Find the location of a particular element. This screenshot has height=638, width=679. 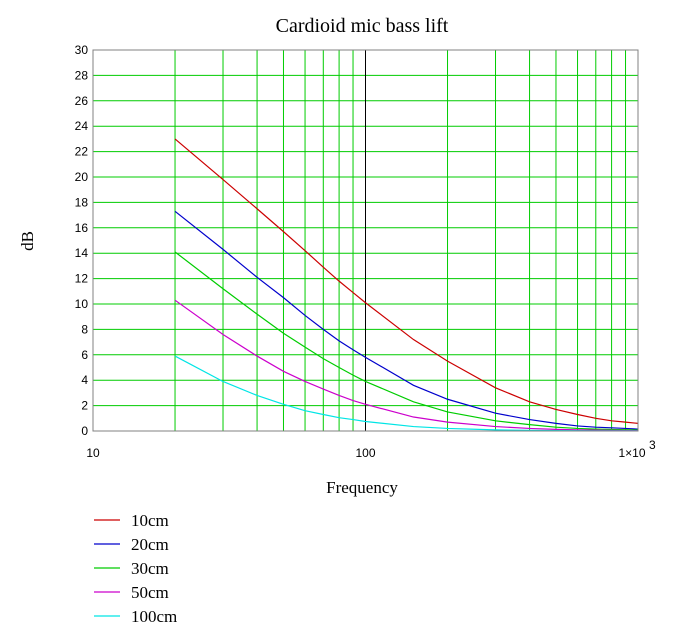

x-tick-label: 1×10 is located at coordinates (631, 453).